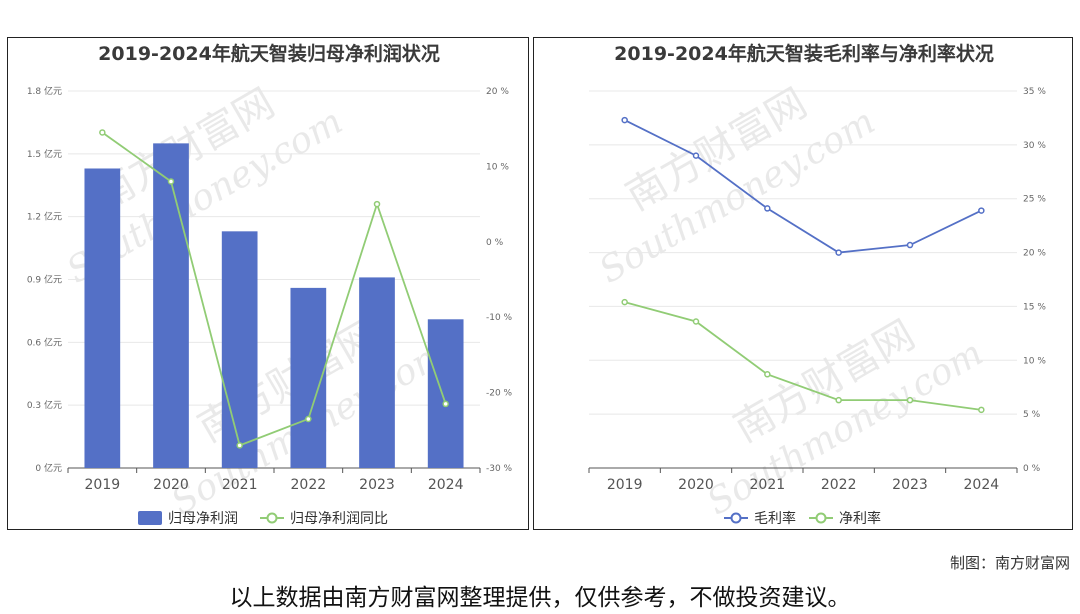 The image size is (1080, 614). Describe the element at coordinates (171, 305) in the screenshot. I see `bar-2020` at that location.